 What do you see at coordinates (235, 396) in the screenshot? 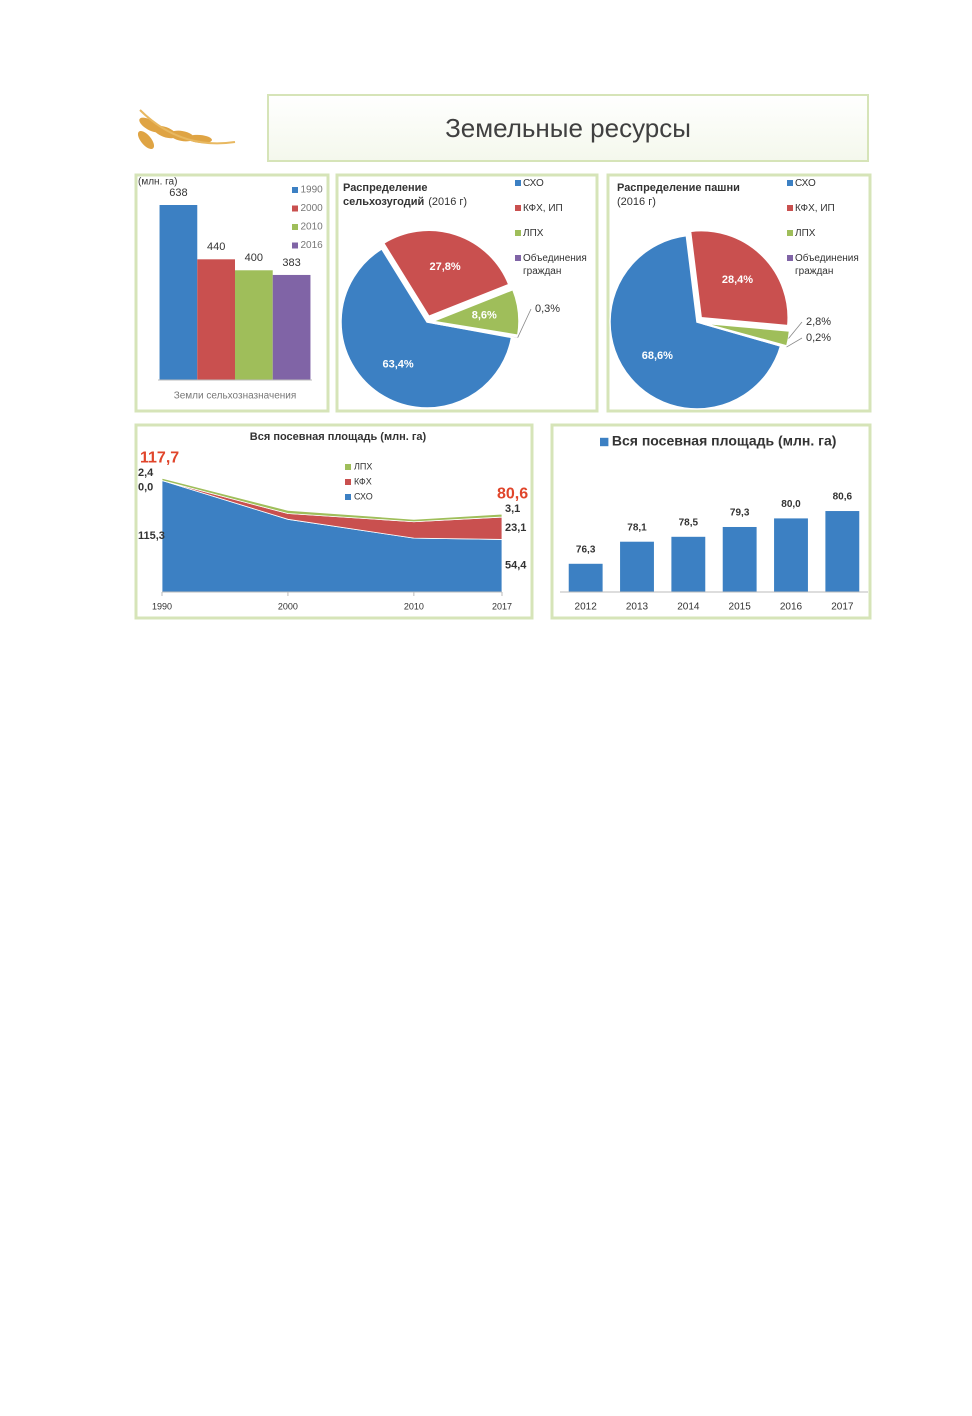
I see `x-tick-label: Земли сельхозназначения` at bounding box center [235, 396].